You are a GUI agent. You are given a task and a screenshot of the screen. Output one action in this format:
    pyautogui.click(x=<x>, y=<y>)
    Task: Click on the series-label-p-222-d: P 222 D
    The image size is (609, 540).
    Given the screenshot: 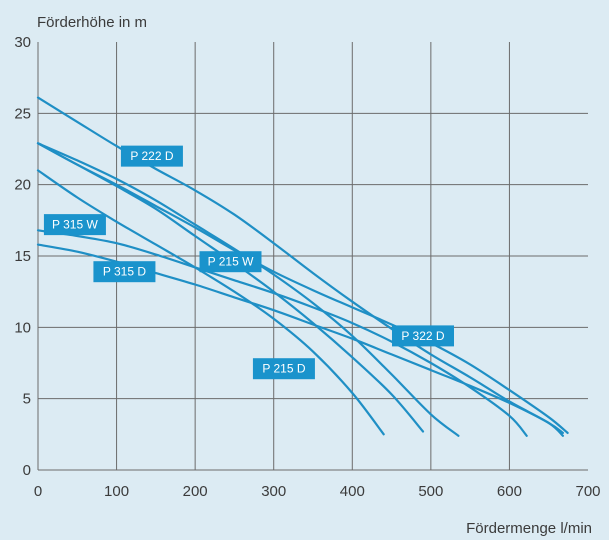 What is the action you would take?
    pyautogui.click(x=151, y=156)
    